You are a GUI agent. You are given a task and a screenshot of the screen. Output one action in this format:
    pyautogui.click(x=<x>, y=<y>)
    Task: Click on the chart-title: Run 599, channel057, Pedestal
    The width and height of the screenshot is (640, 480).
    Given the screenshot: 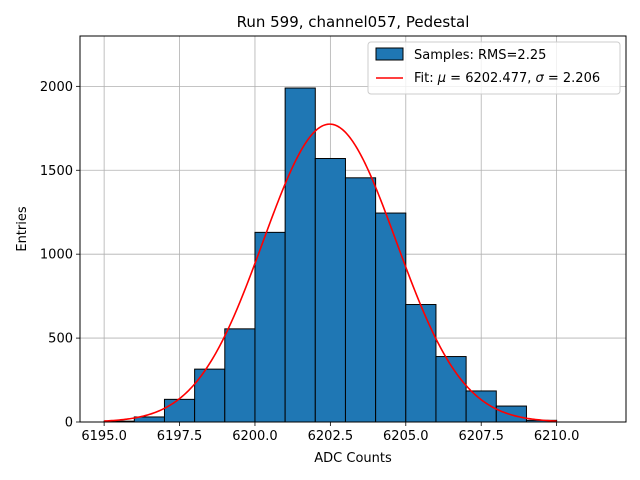 What is the action you would take?
    pyautogui.click(x=353, y=22)
    